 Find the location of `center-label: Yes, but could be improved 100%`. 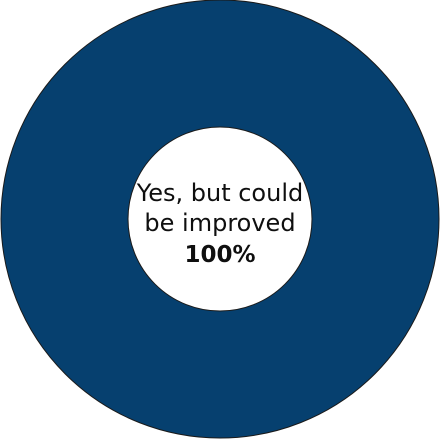

center-label: Yes, but could be improved 100% is located at coordinates (220, 224).